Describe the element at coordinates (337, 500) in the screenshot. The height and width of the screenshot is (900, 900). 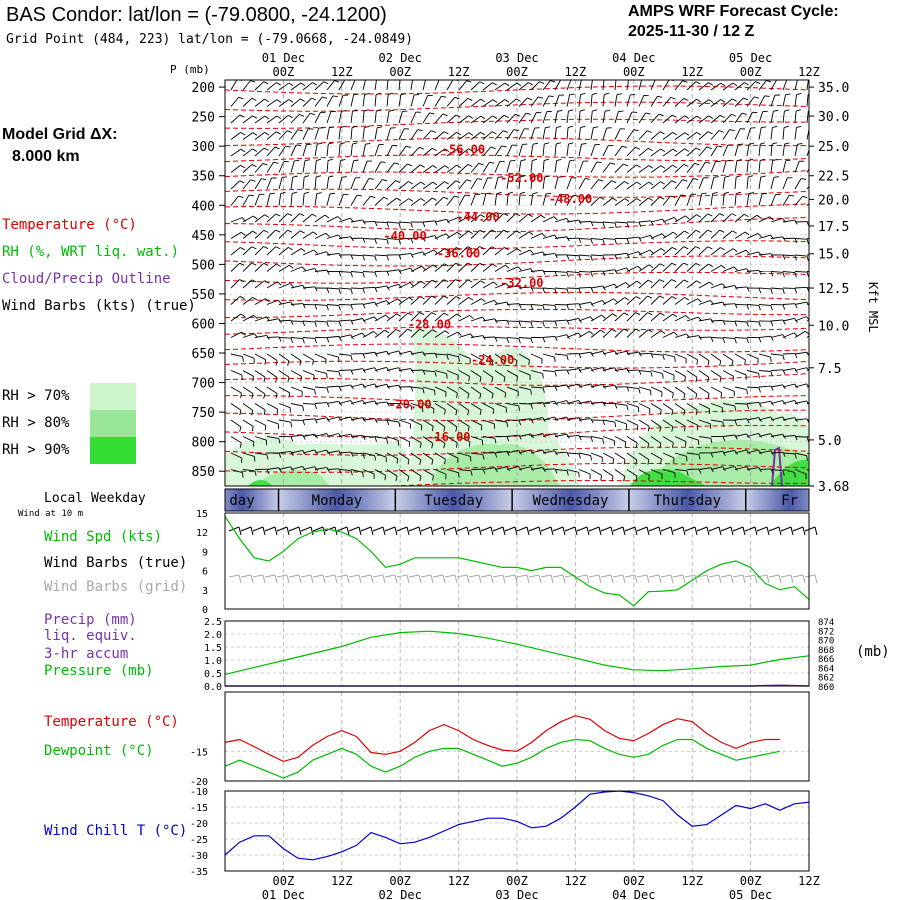
I see `weekday-cell` at that location.